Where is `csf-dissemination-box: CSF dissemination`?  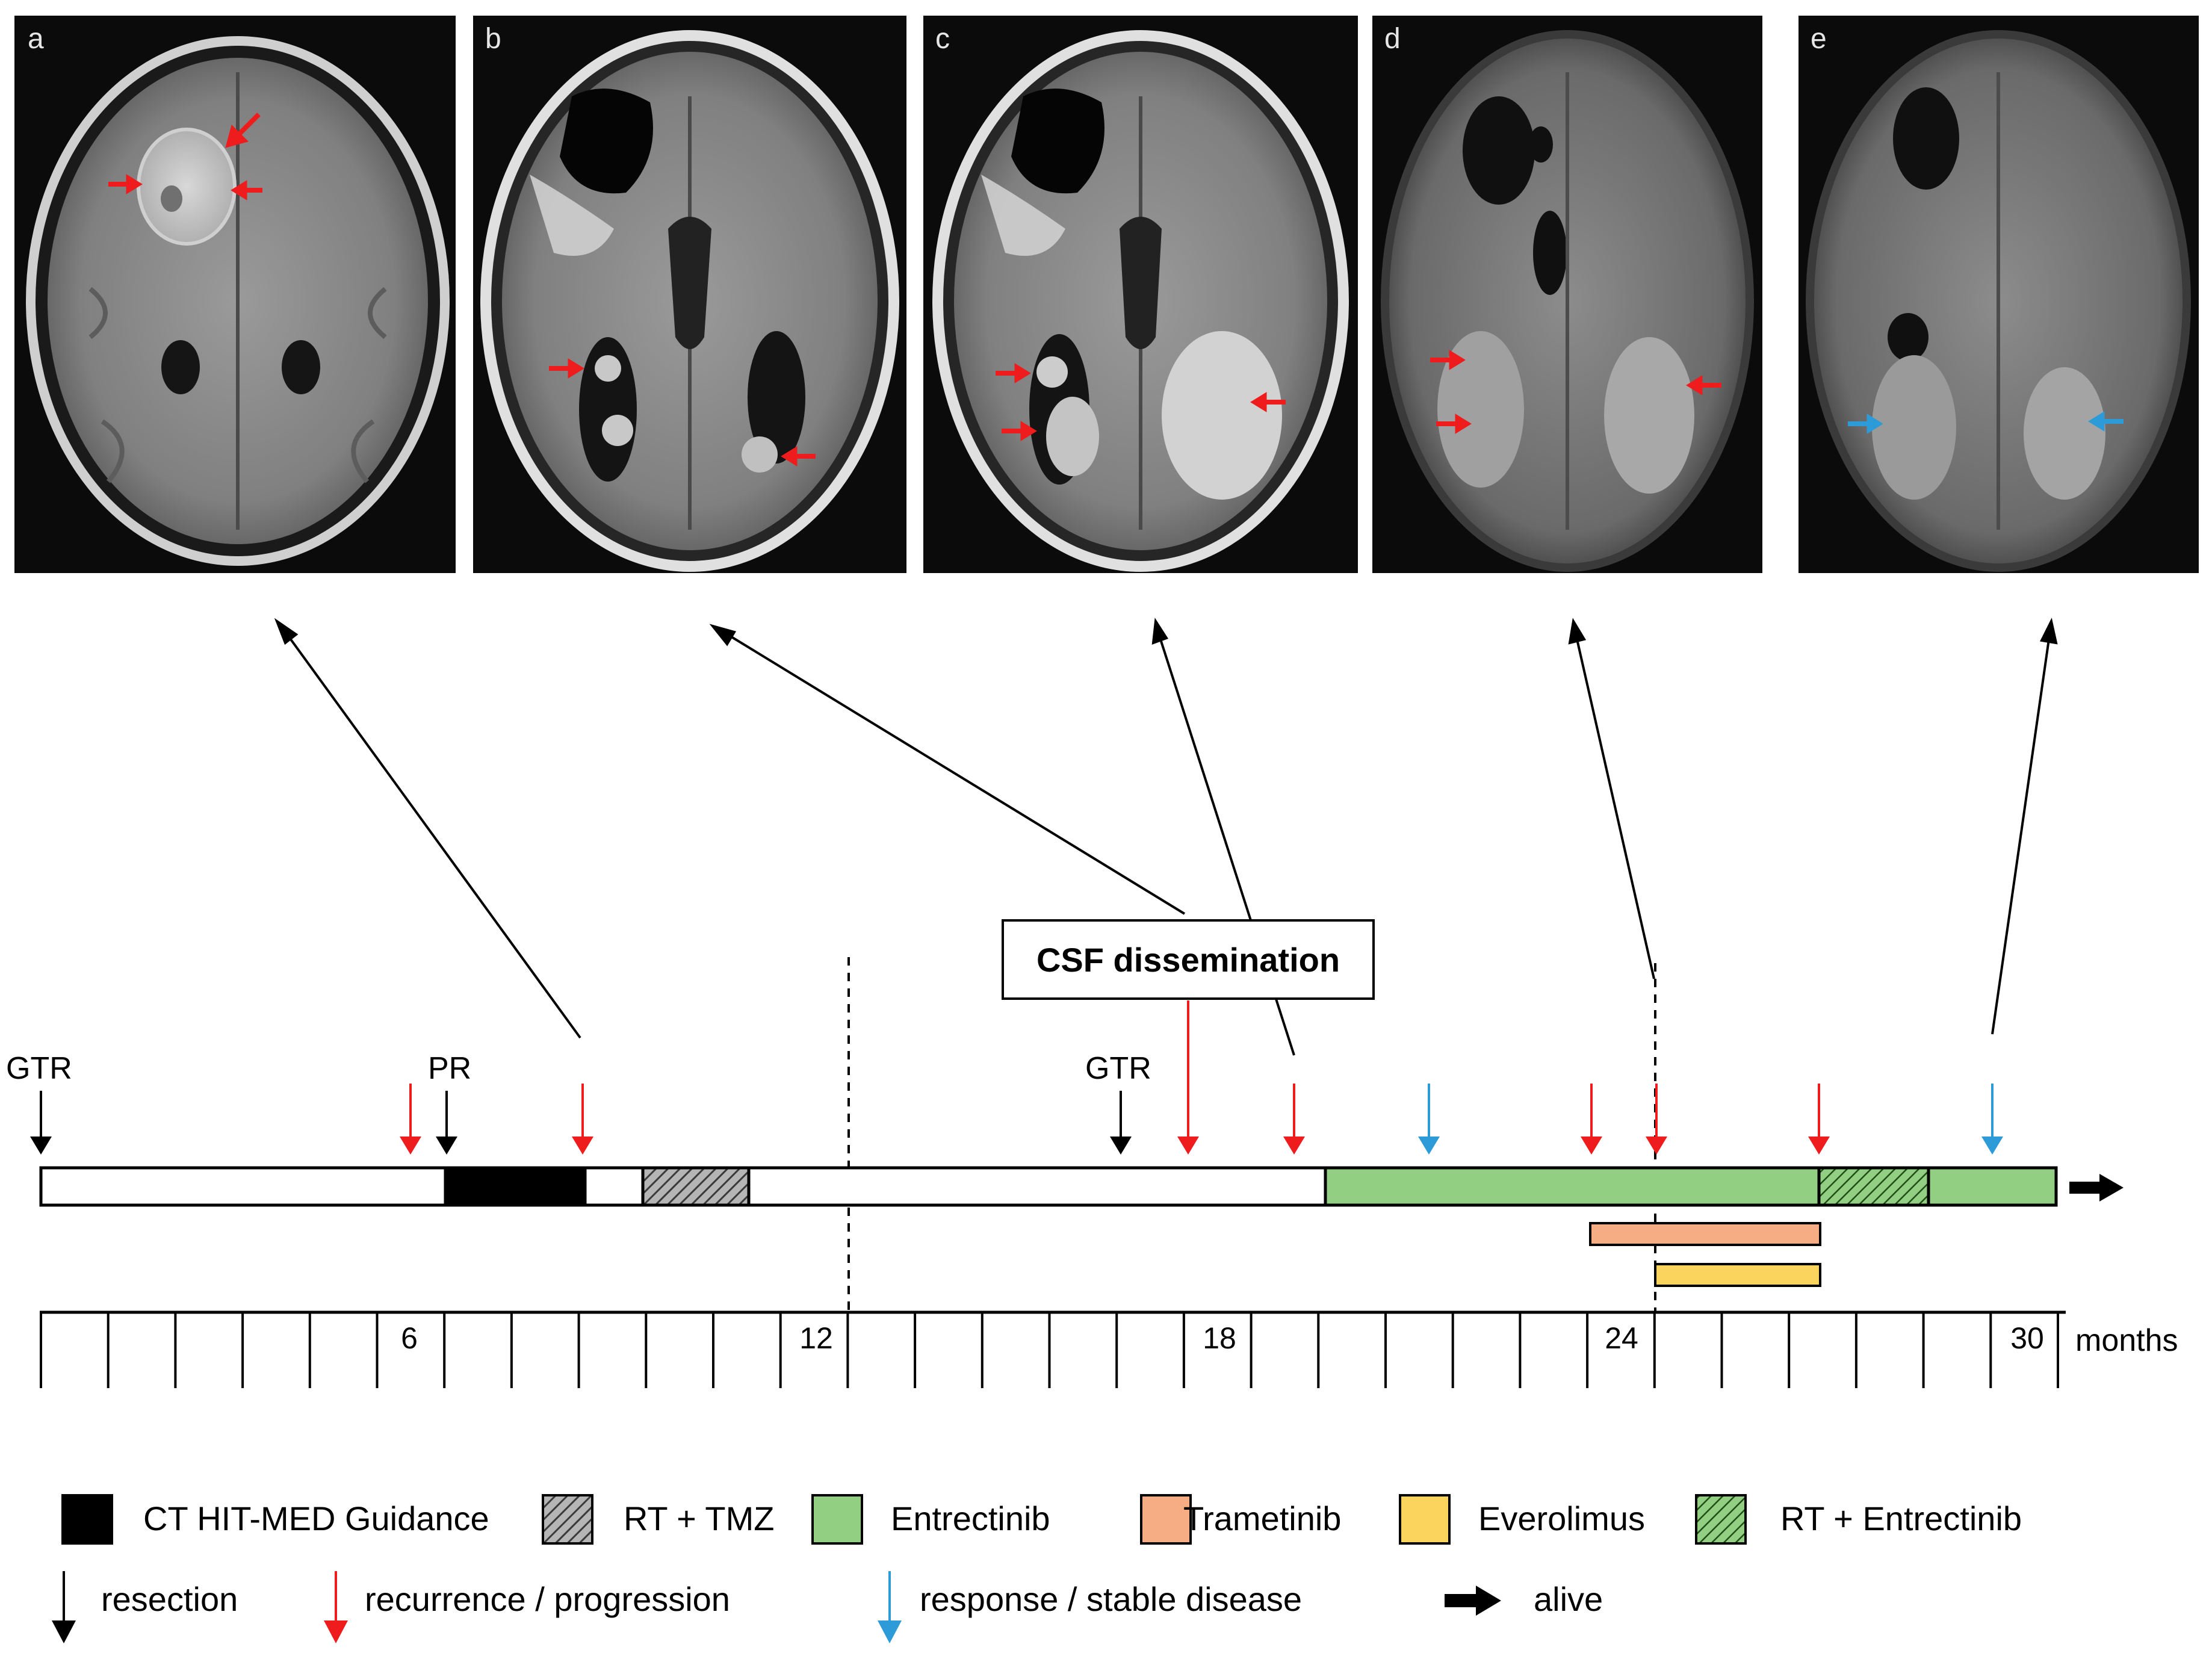
csf-dissemination-box: CSF dissemination is located at coordinates (1188, 959).